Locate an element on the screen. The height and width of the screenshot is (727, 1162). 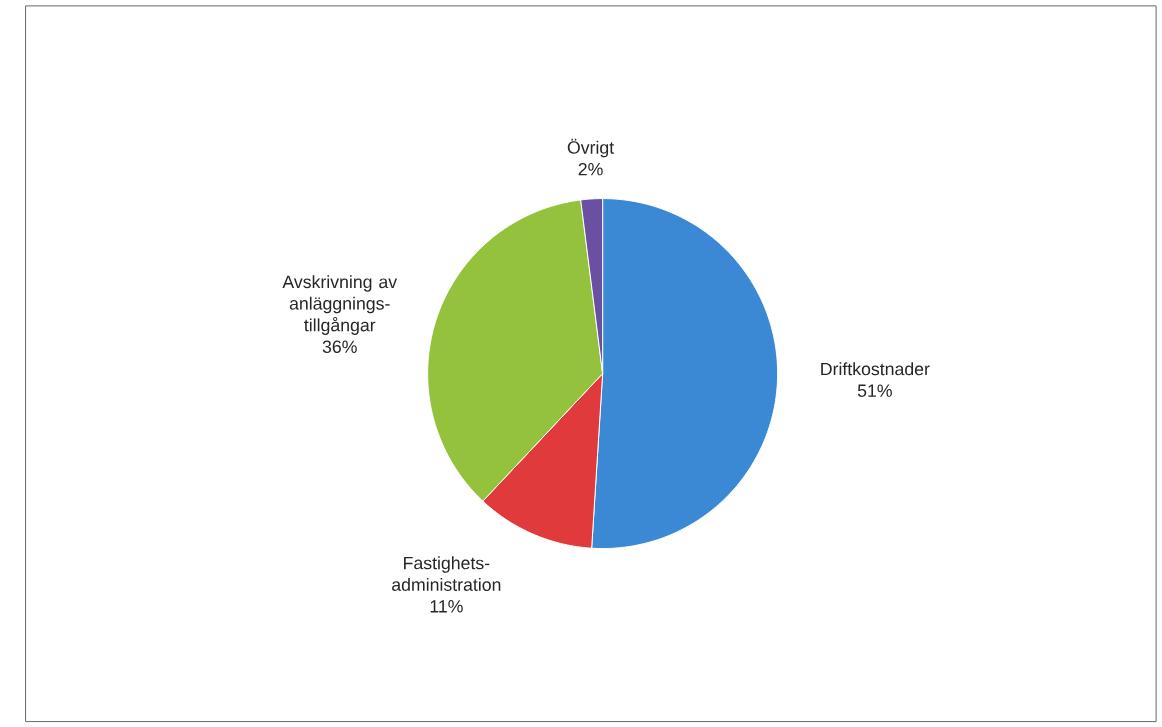
slice-label: Fastighets-administration is located at coordinates (446, 573).